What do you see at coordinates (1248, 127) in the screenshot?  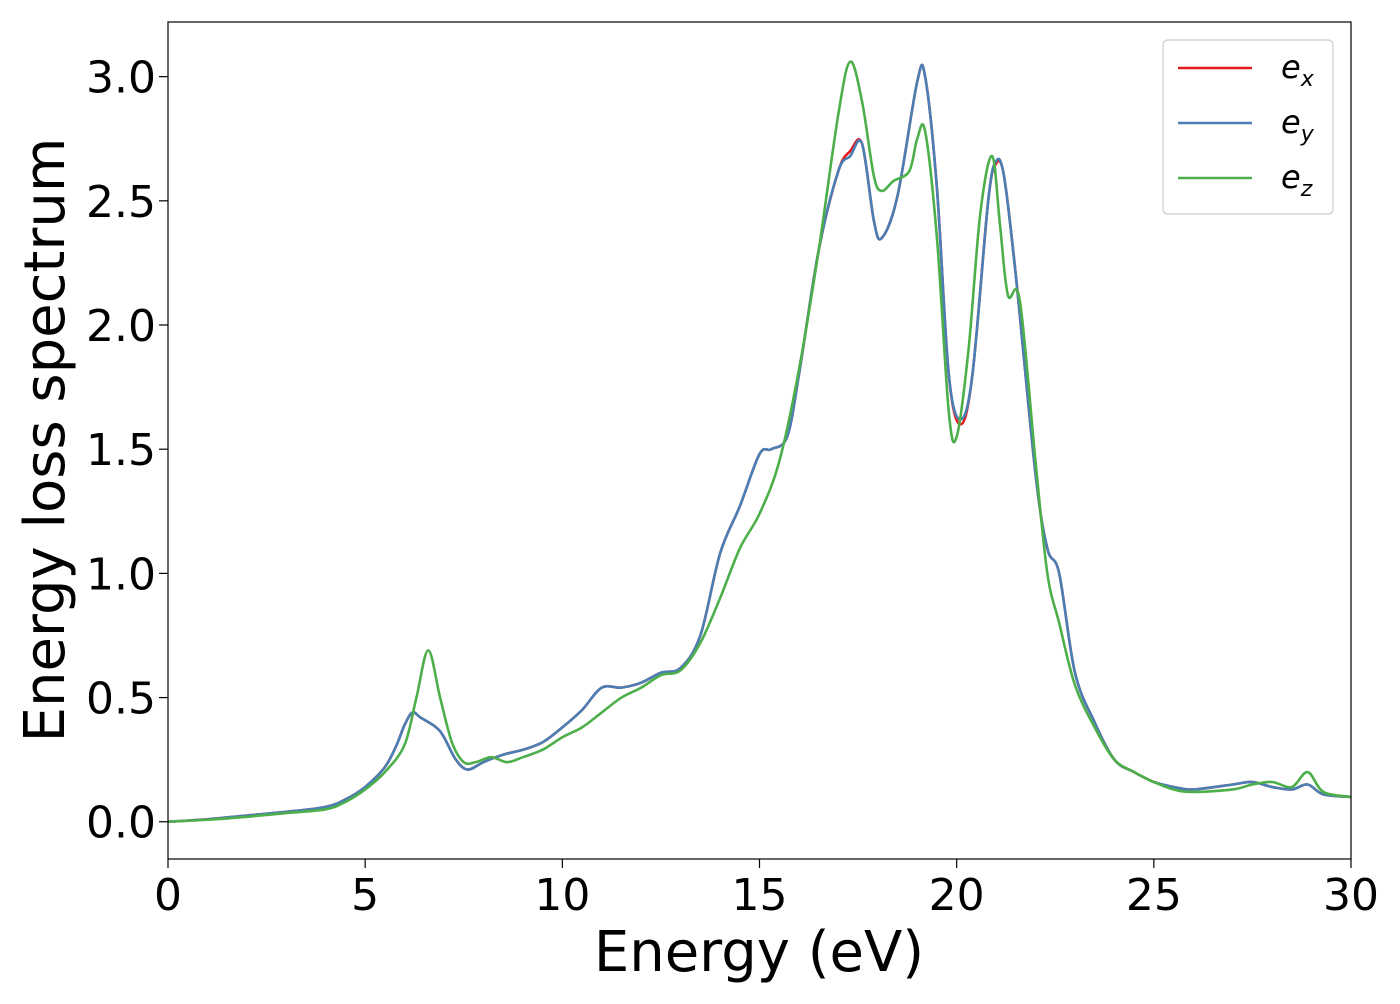 I see `legend-box` at bounding box center [1248, 127].